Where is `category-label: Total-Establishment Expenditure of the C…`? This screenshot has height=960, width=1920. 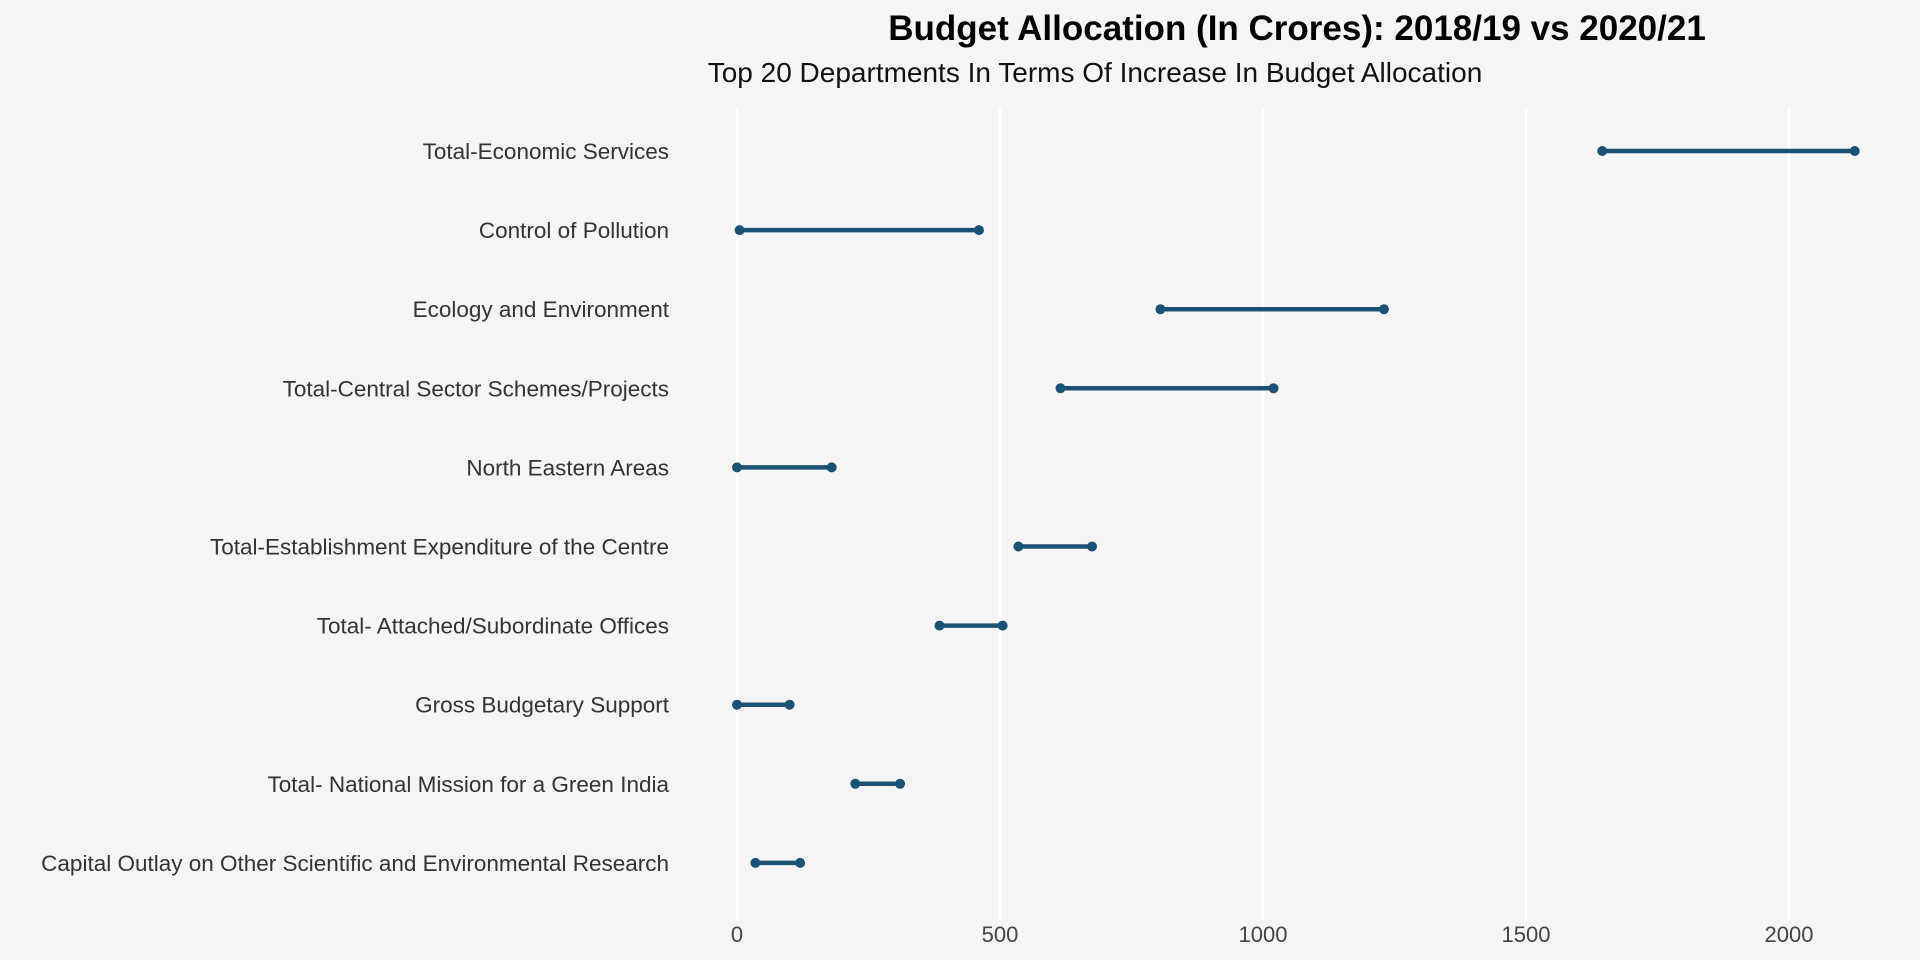 category-label: Total-Establishment Expenditure of the C… is located at coordinates (439, 547).